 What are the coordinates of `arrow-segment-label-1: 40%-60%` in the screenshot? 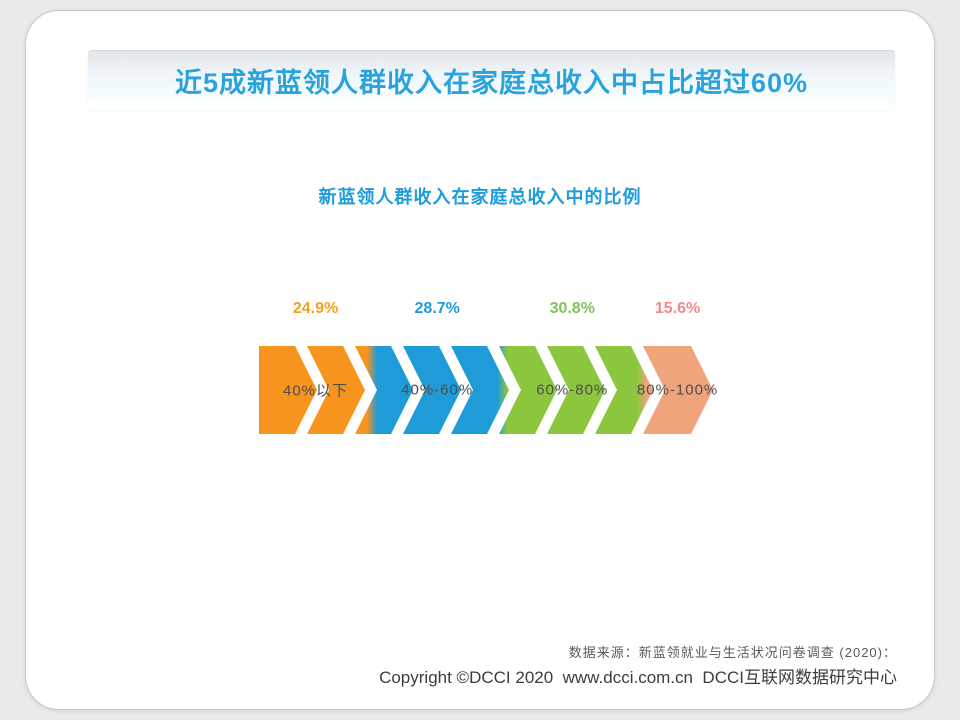 It's located at (437, 390).